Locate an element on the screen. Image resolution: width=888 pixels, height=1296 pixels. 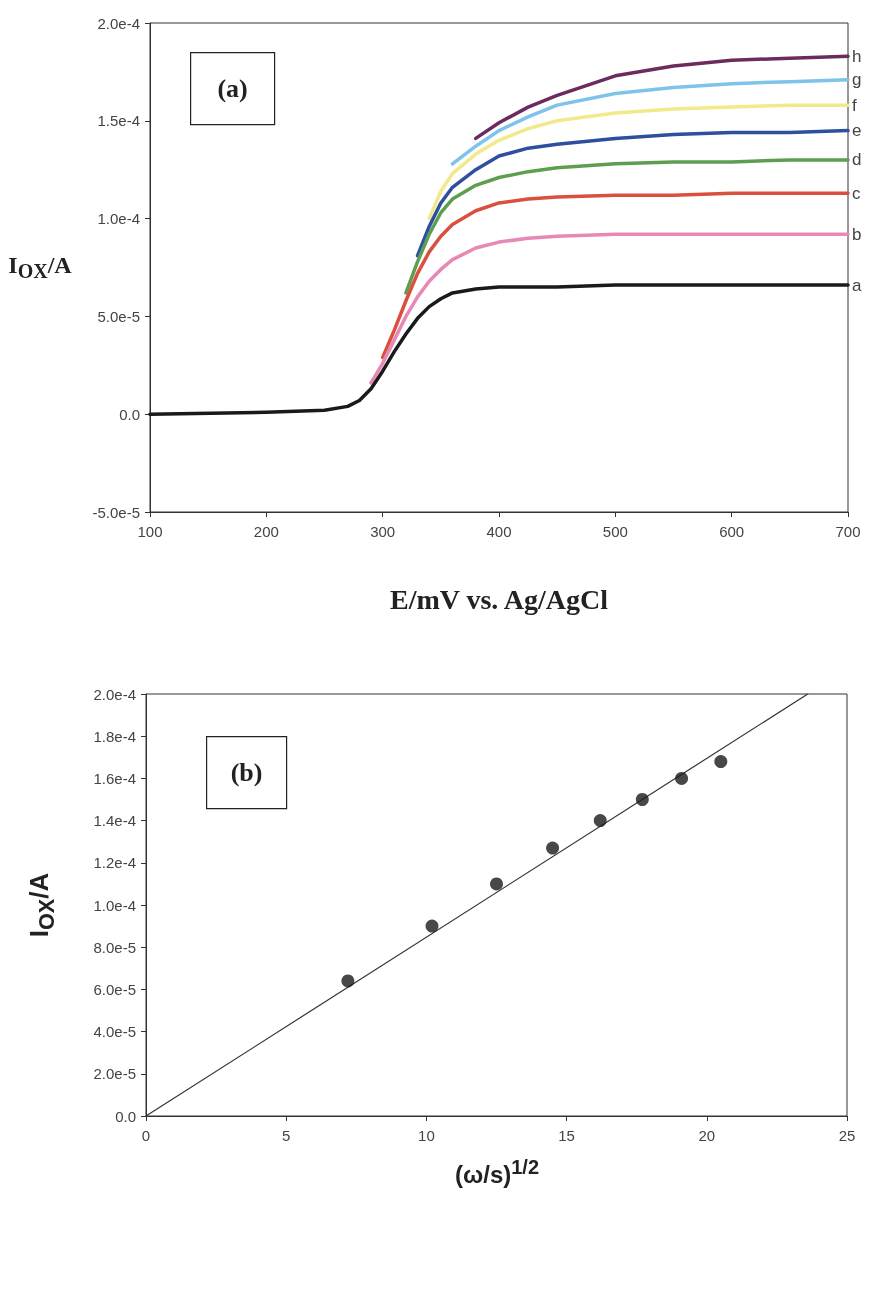
x-tick-label: 100 is located at coordinates (150, 531).